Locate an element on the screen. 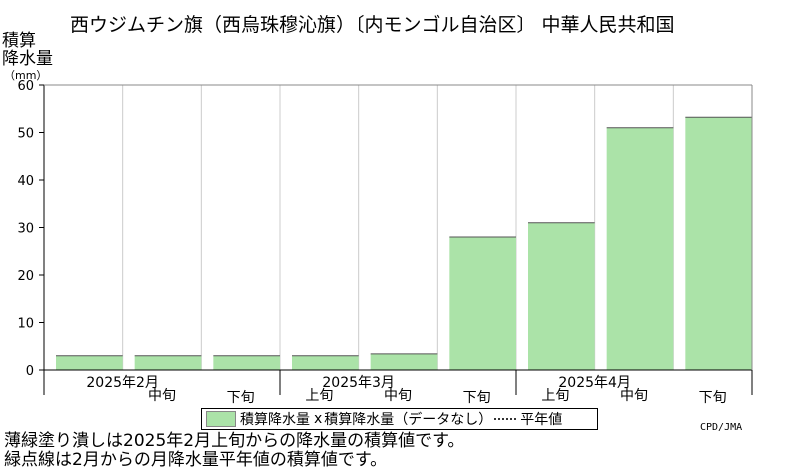  footnote-1: 薄緑塗り潰しは2025年2月上旬からの降水量の積算値です。 is located at coordinates (234, 441).